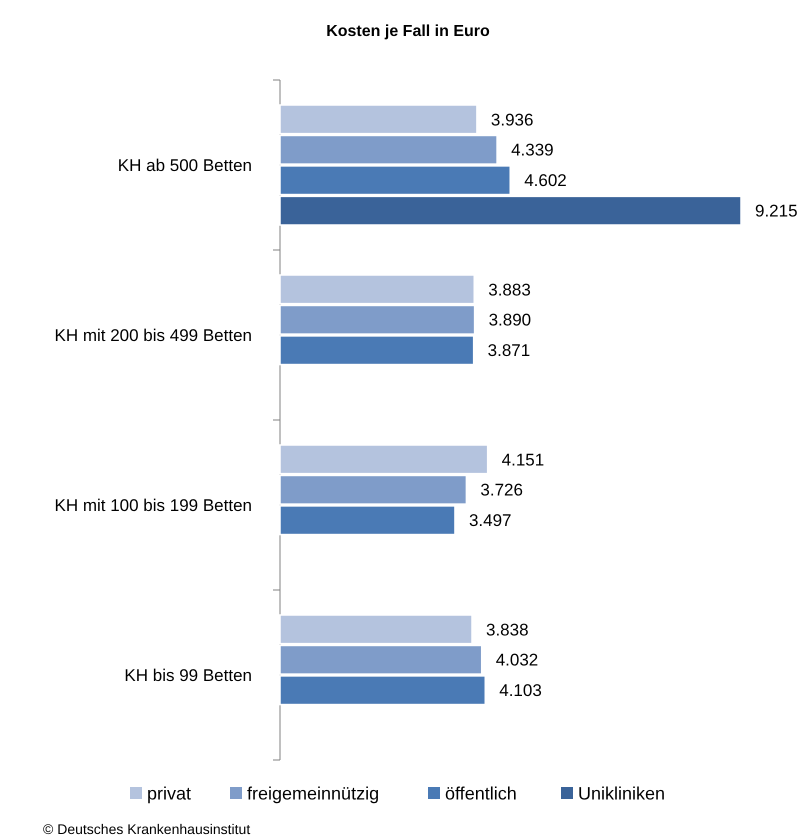 The width and height of the screenshot is (801, 836). Describe the element at coordinates (523, 460) in the screenshot. I see `data-label: 4.151` at that location.